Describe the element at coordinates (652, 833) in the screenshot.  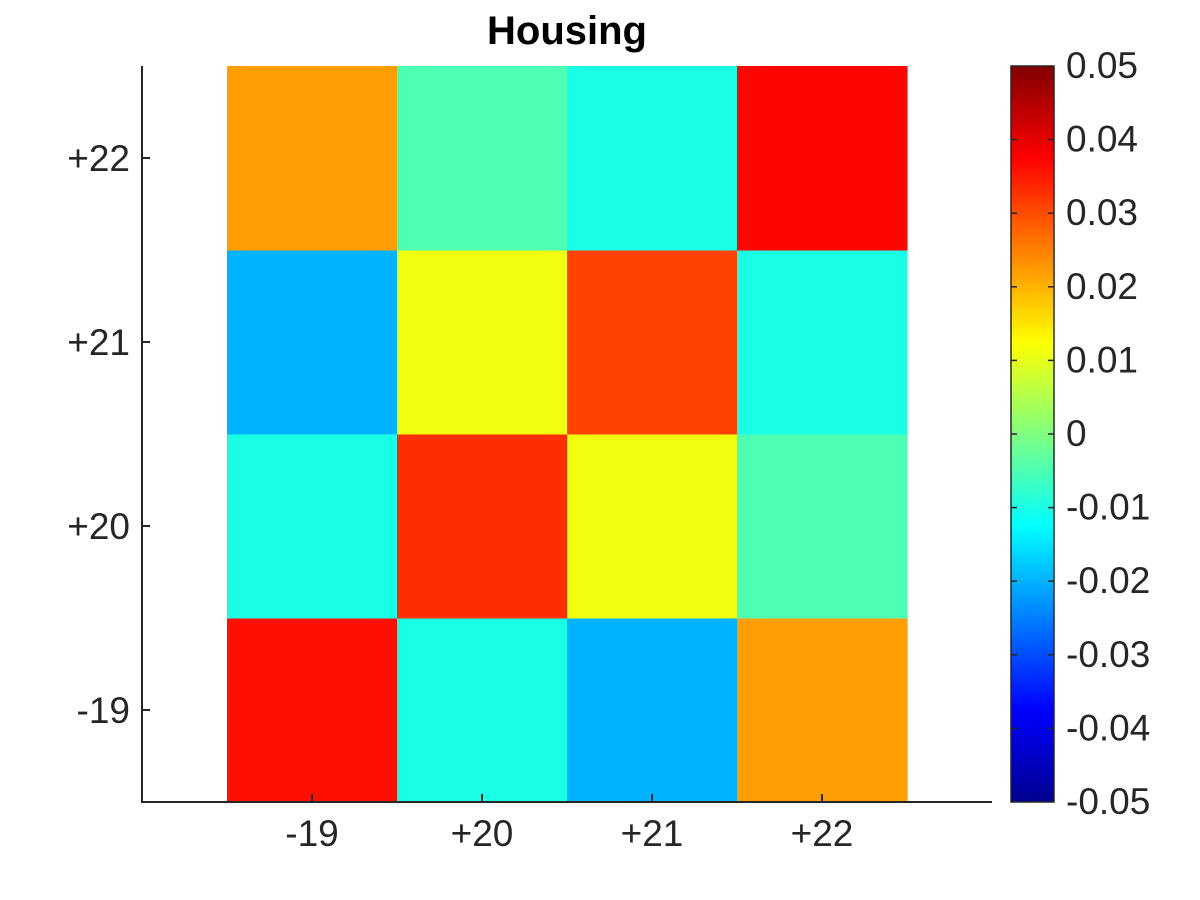
I see `x-tick-label: +21` at that location.